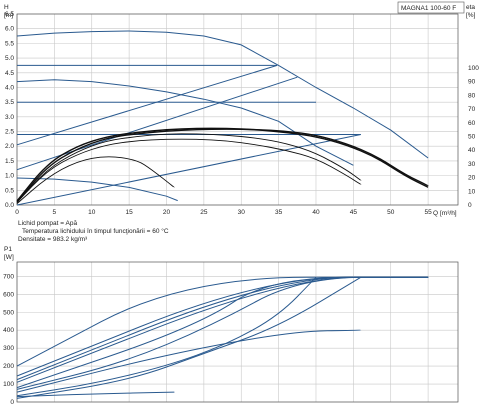 Image resolution: width=480 pixels, height=413 pixels. I want to click on y2-tick-label-eta: 30, so click(472, 164).